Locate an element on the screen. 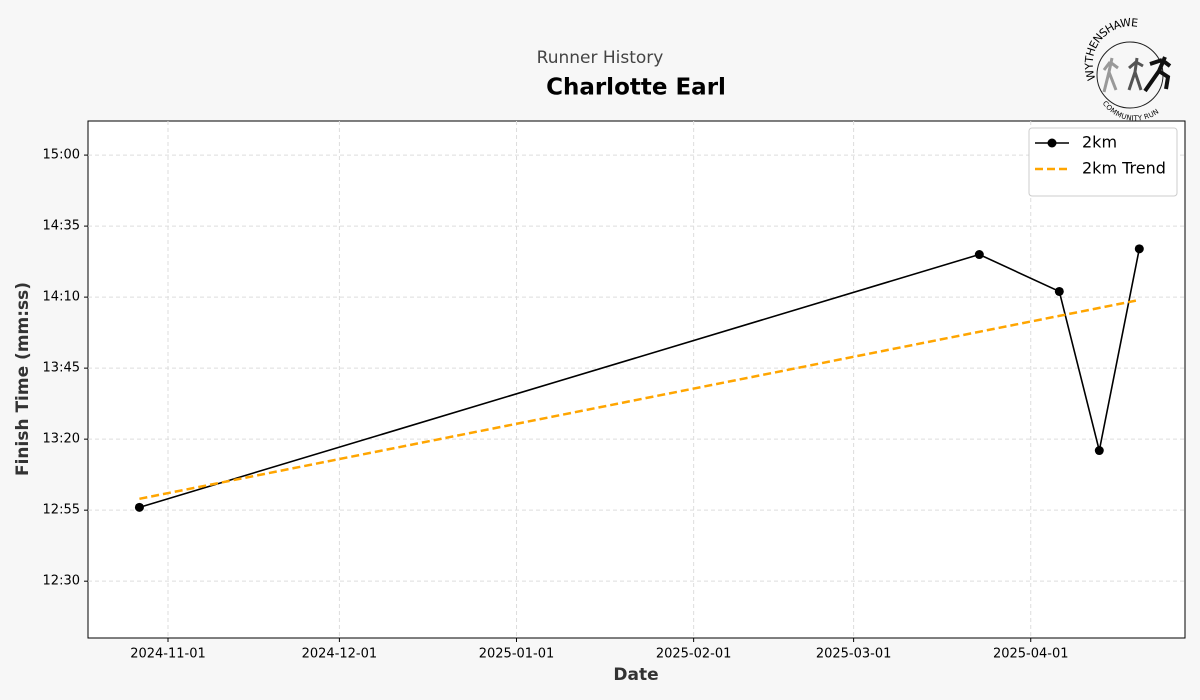 This screenshot has width=1200, height=700. y-tick-label: 12:30 is located at coordinates (61, 581).